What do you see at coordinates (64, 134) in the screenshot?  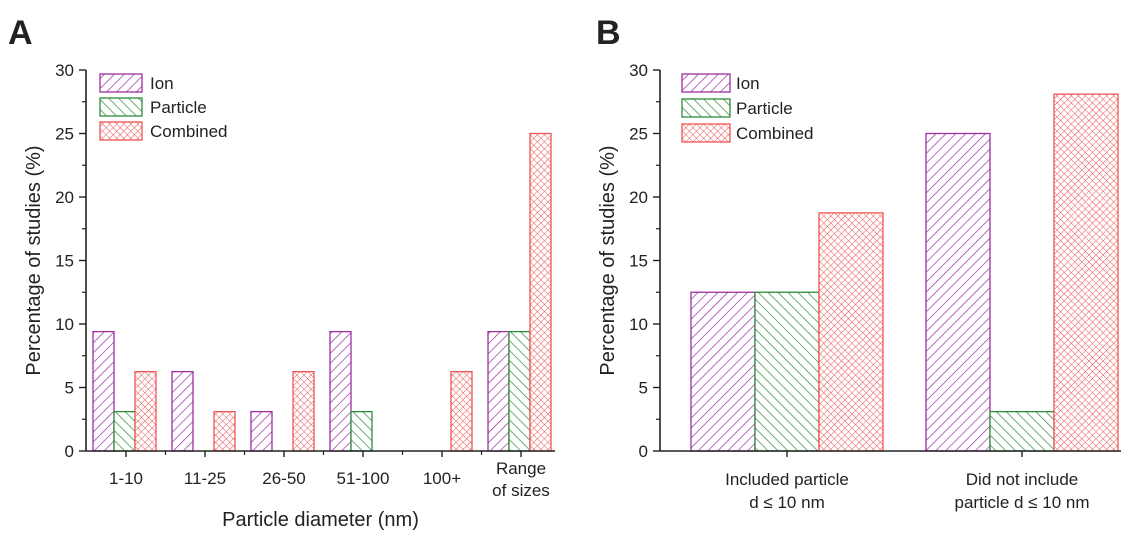 I see `panel-a-y-tick-label: 25` at bounding box center [64, 134].